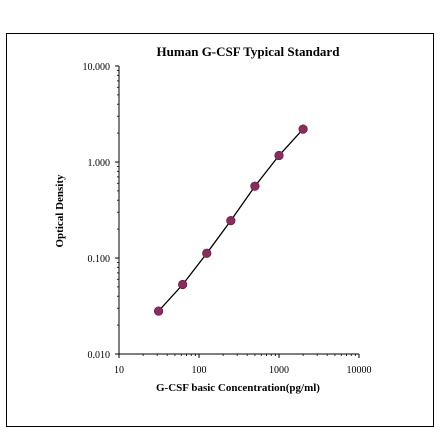 This screenshot has height=441, width=440. I want to click on x-tick-label: 100, so click(199, 370).